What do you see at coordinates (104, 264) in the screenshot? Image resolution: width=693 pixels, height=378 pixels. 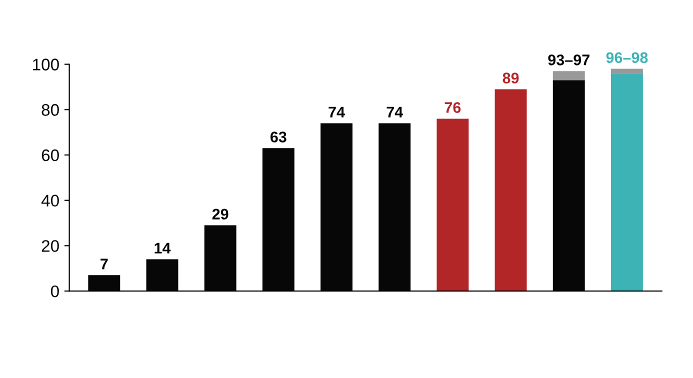 I see `data-label: 7` at bounding box center [104, 264].